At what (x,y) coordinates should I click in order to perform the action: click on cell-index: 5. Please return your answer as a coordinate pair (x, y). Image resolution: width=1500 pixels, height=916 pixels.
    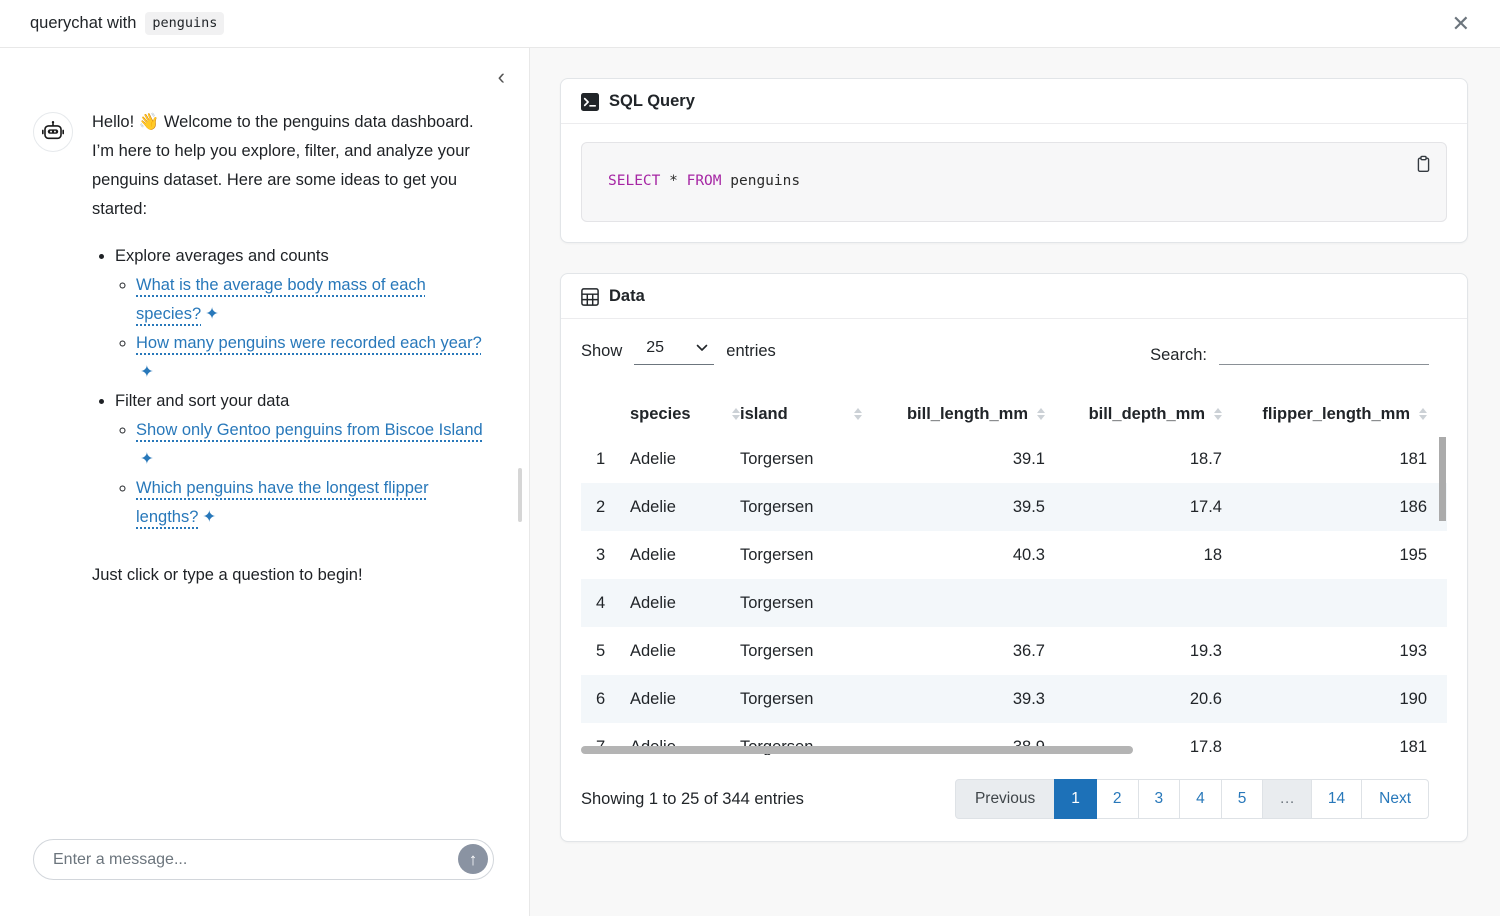
    Looking at the image, I should click on (601, 650).